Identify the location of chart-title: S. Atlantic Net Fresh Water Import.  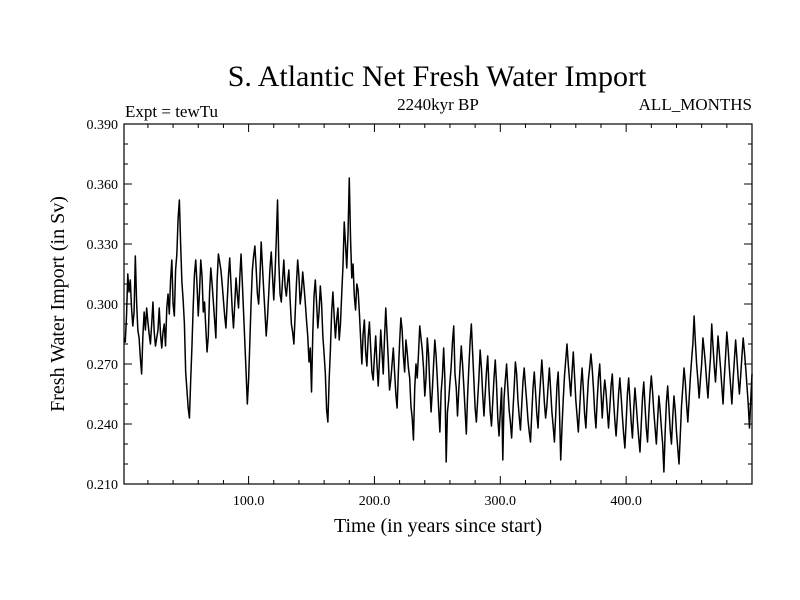
(437, 76).